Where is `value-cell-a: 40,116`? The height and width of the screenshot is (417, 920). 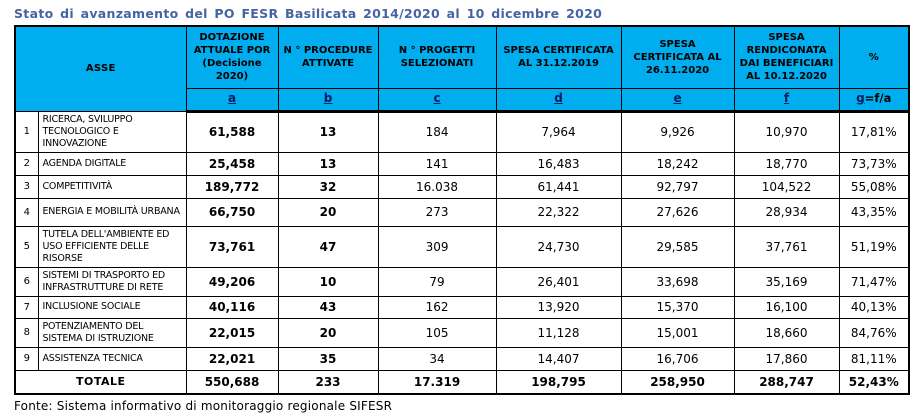
value-cell-a: 40,116 is located at coordinates (232, 307).